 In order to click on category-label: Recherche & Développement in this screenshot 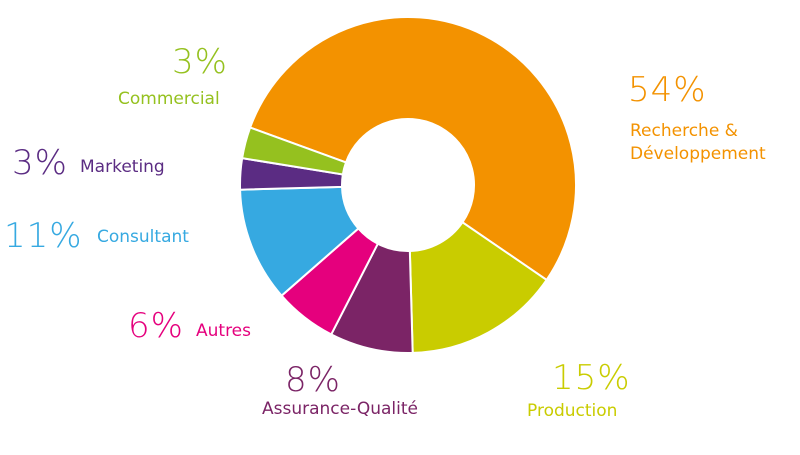, I will do `click(698, 142)`.